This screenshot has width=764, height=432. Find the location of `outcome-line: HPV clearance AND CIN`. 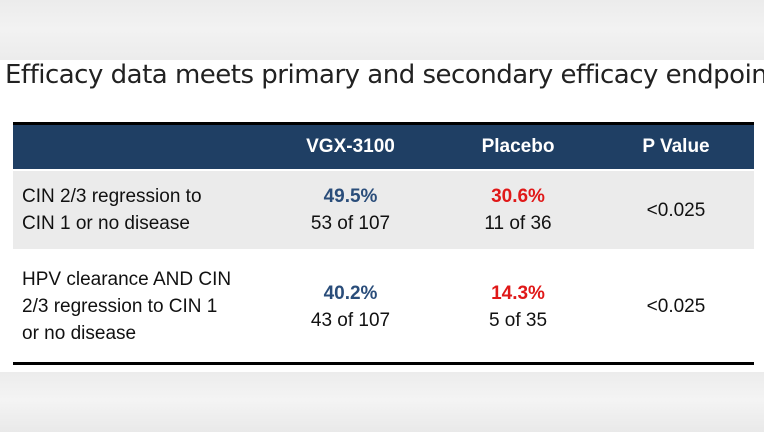

outcome-line: HPV clearance AND CIN is located at coordinates (127, 279).